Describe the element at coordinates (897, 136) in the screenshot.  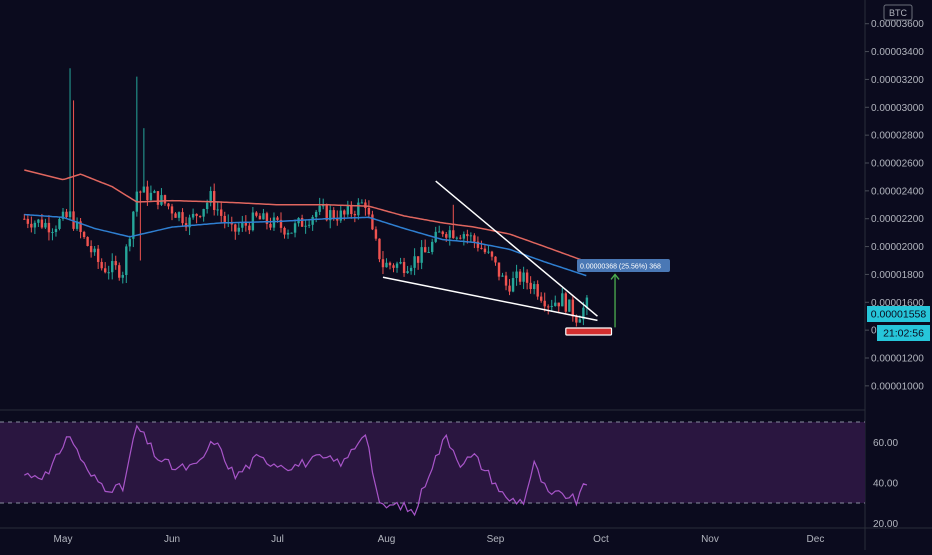
I see `price-tick-label: 0.00002800` at that location.